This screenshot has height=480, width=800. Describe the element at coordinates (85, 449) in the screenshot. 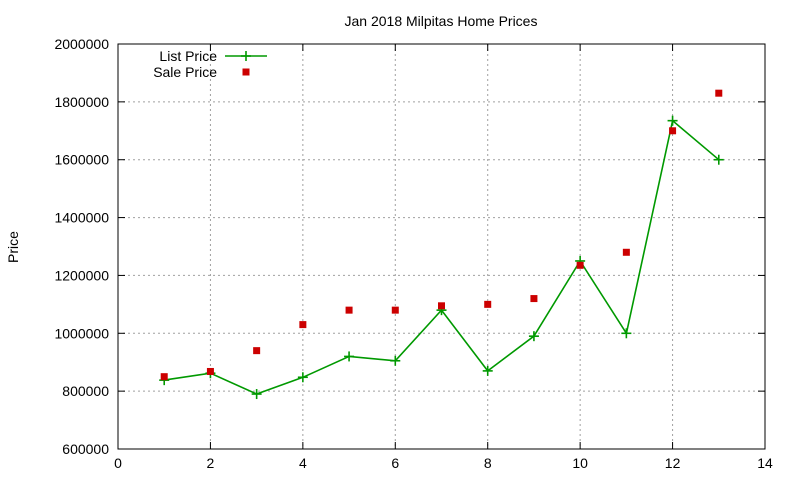

I see `y-tick-label: 600000` at that location.